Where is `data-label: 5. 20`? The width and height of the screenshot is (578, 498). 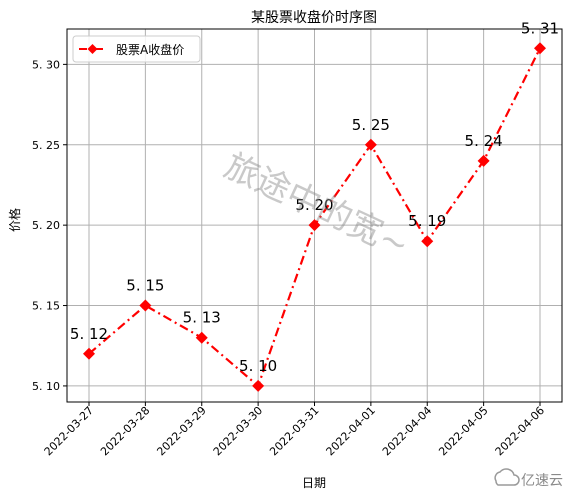
data-label: 5. 20 is located at coordinates (314, 205).